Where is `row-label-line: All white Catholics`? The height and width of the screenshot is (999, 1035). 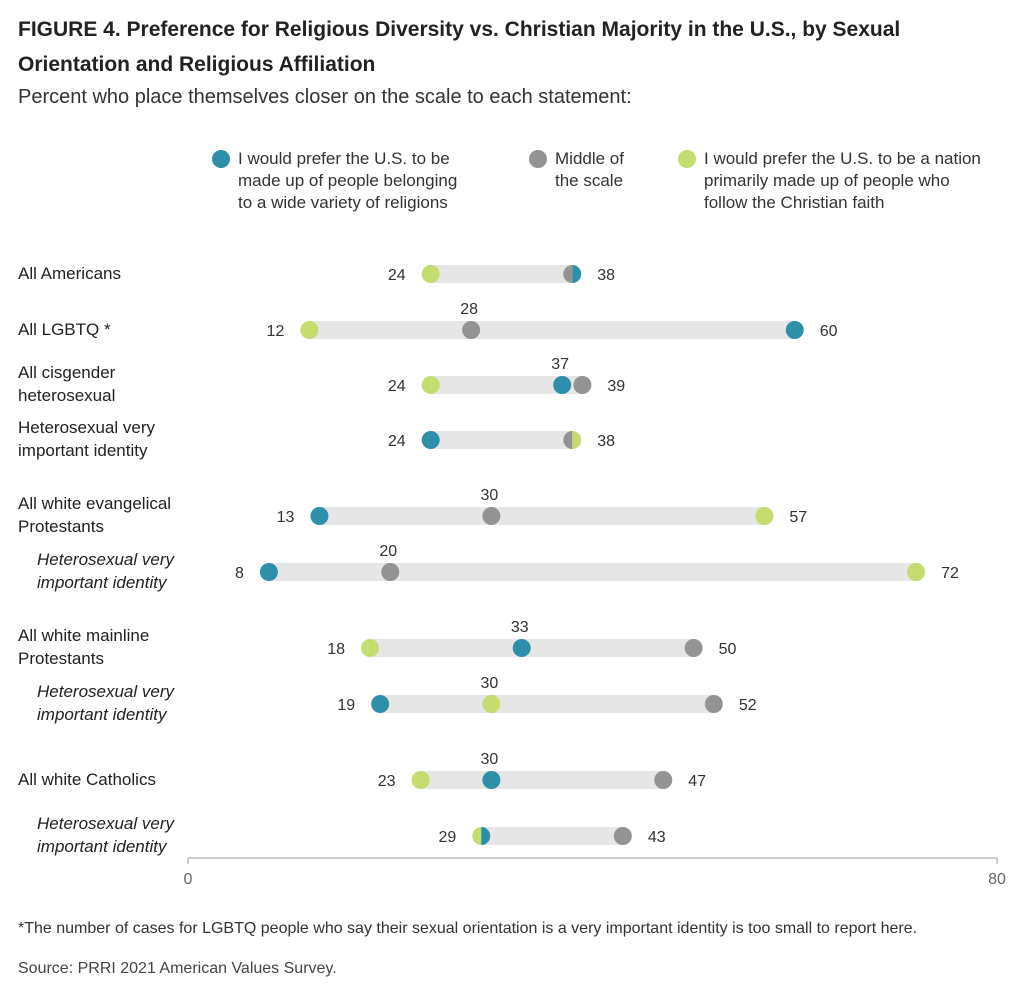 row-label-line: All white Catholics is located at coordinates (87, 779).